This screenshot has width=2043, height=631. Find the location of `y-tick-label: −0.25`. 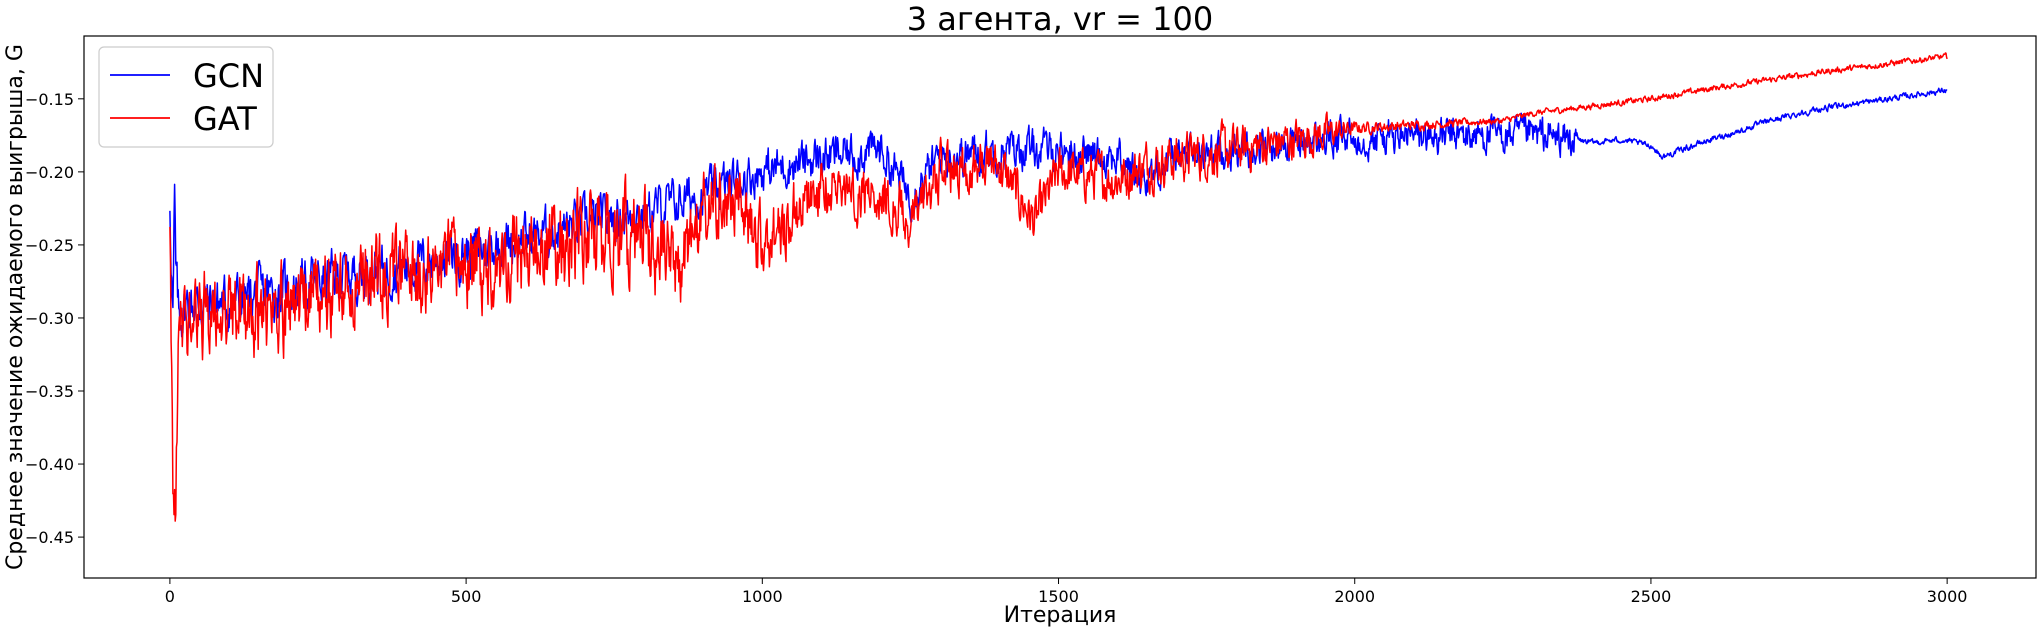

y-tick-label: −0.25 is located at coordinates (49, 245).